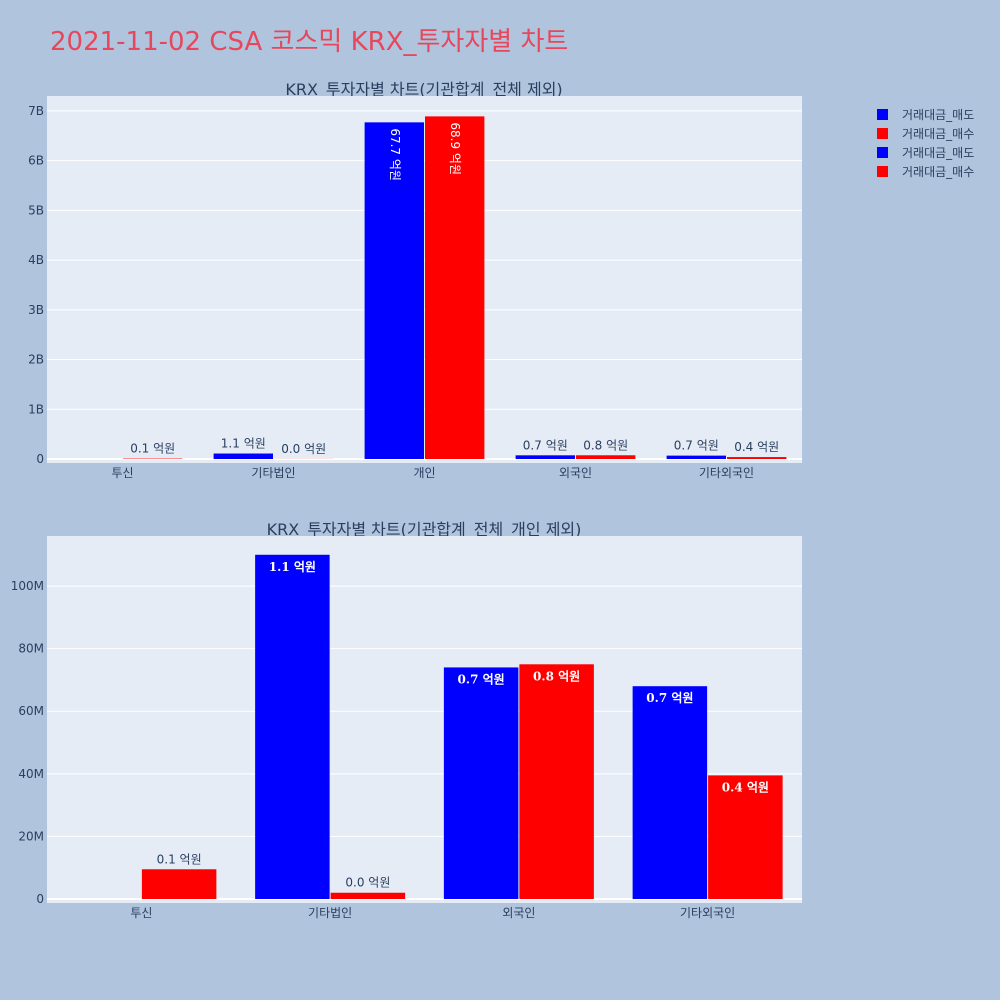 This screenshot has height=1000, width=1000. What do you see at coordinates (36, 360) in the screenshot?
I see `y-tick-label: 2B` at bounding box center [36, 360].